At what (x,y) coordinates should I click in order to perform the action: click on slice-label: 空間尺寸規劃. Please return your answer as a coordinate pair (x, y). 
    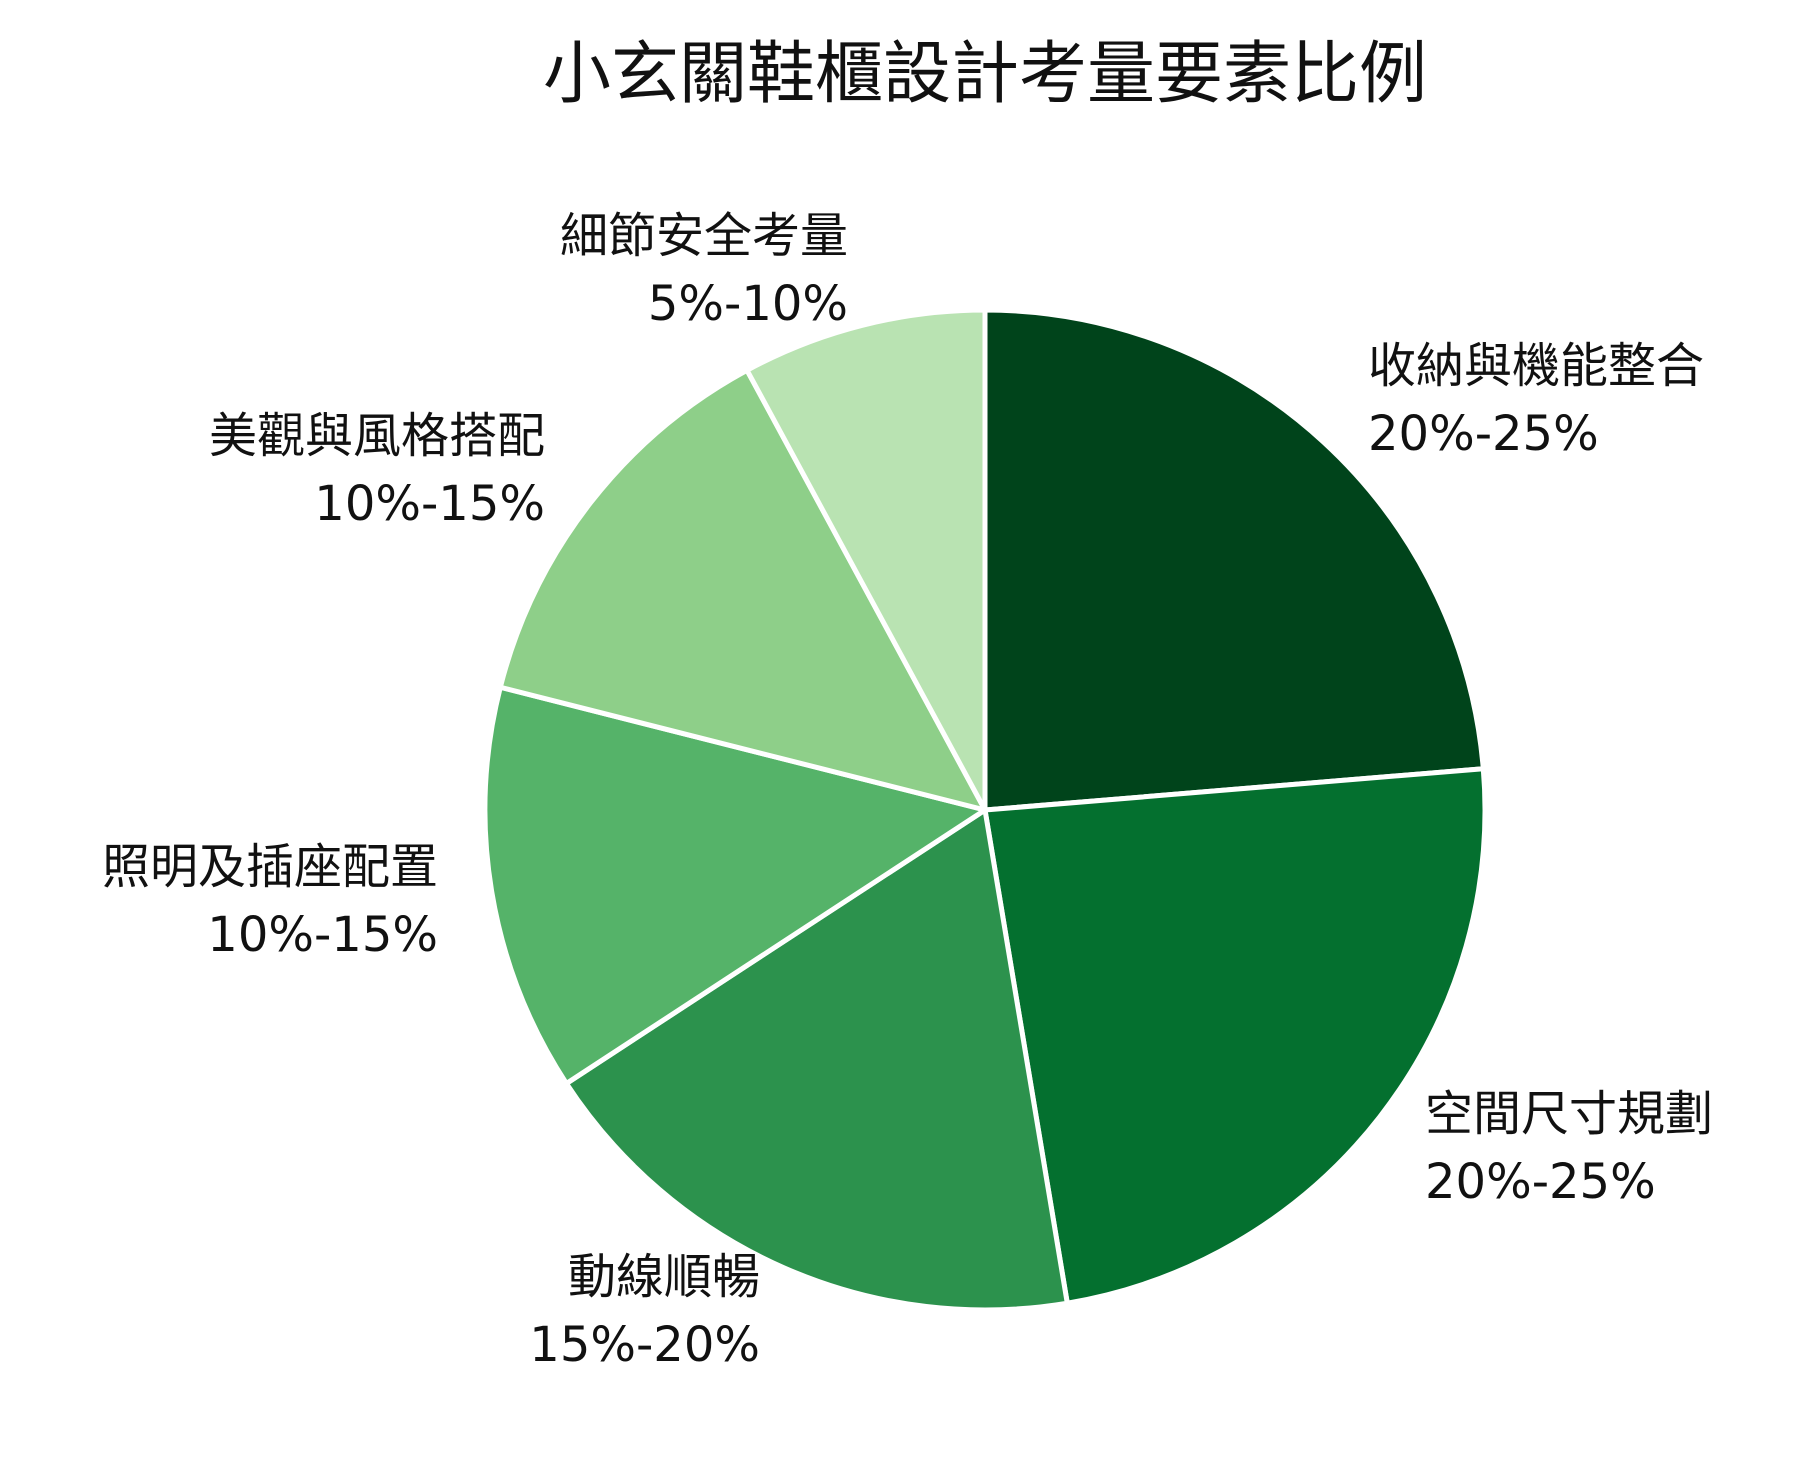
    Looking at the image, I should click on (1569, 1114).